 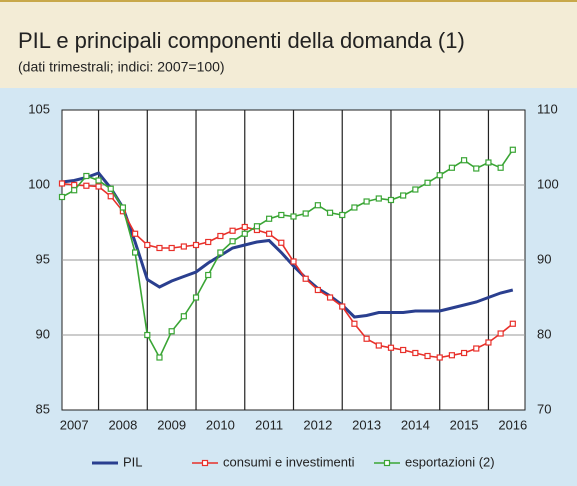 I want to click on y-tick-label: 90, so click(x=43, y=333).